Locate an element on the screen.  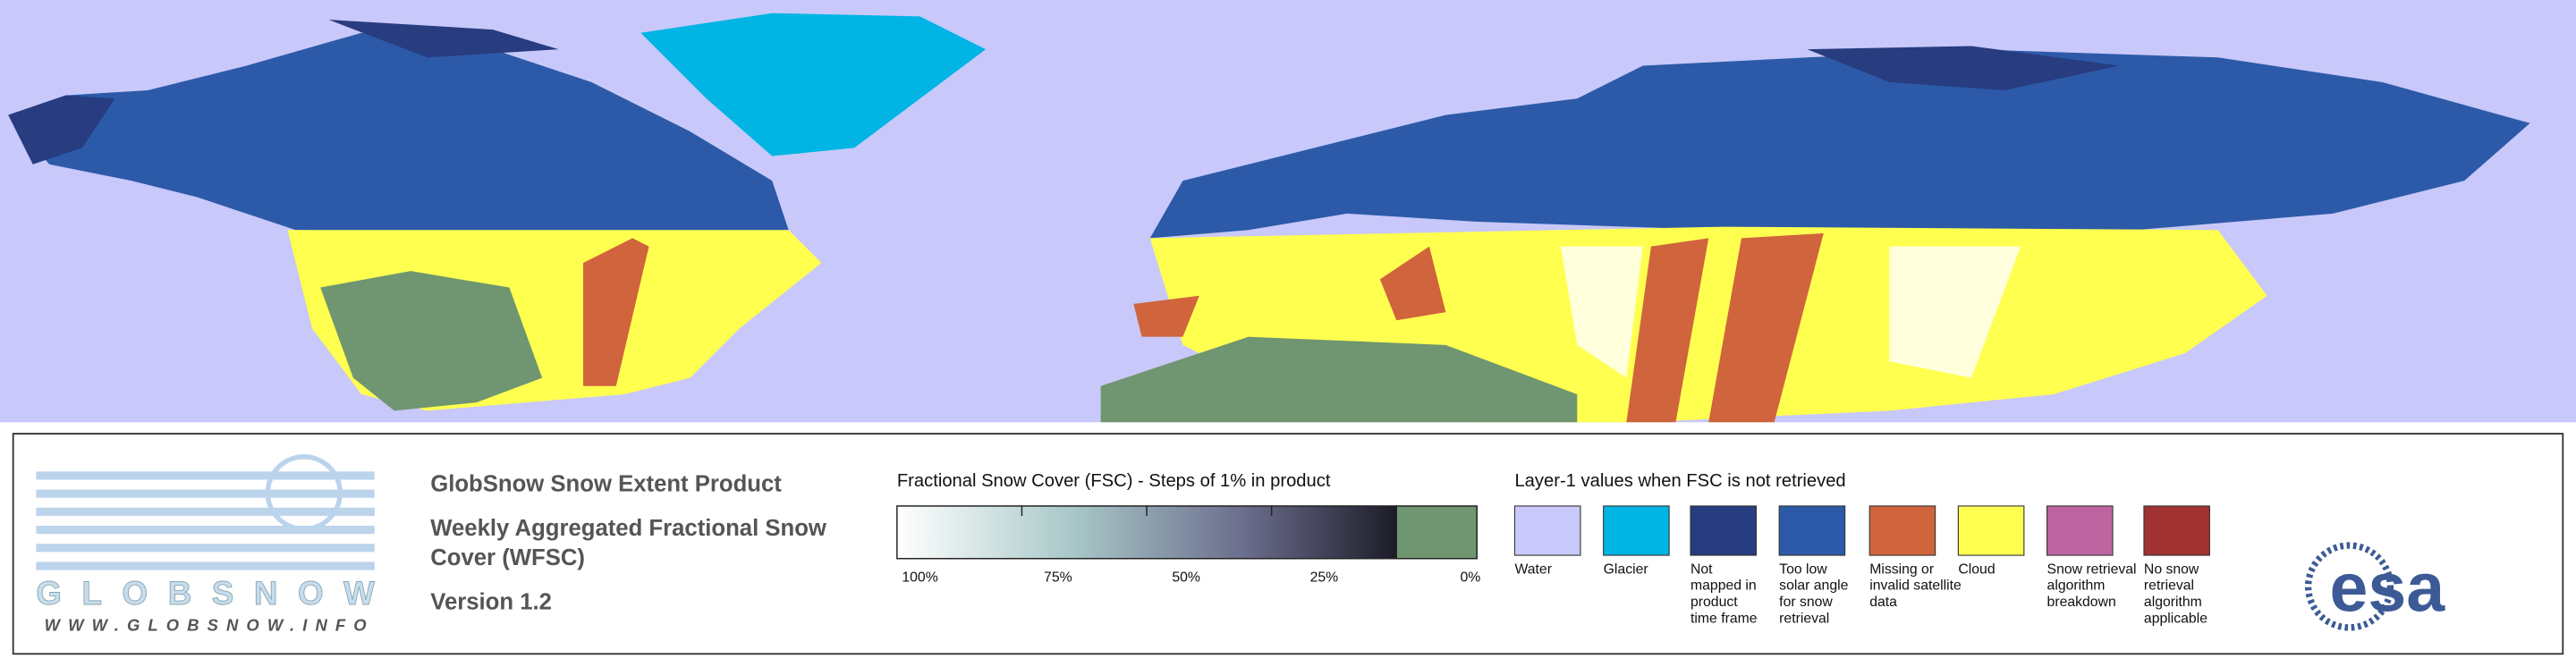
layer1-title: Layer-1 values when FSC is not retrieved is located at coordinates (1679, 481).